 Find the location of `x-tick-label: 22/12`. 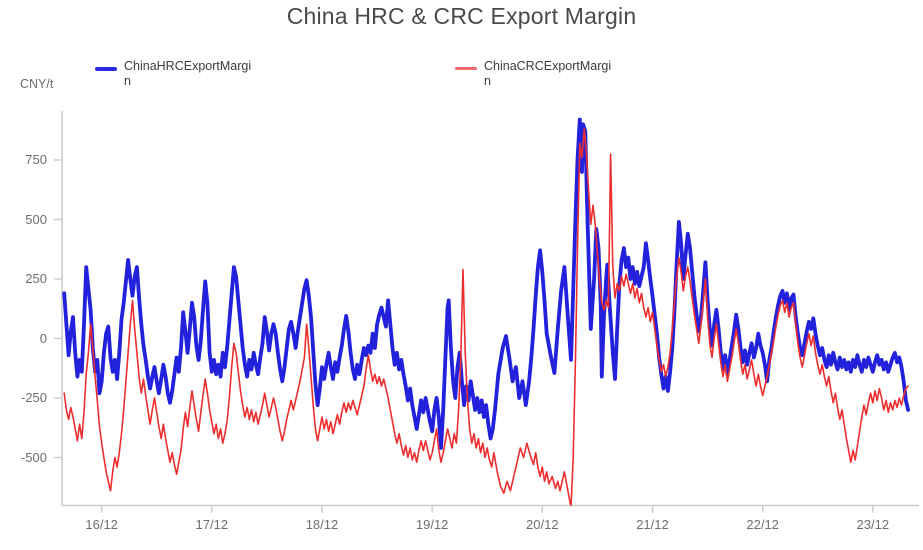

x-tick-label: 22/12 is located at coordinates (762, 524).